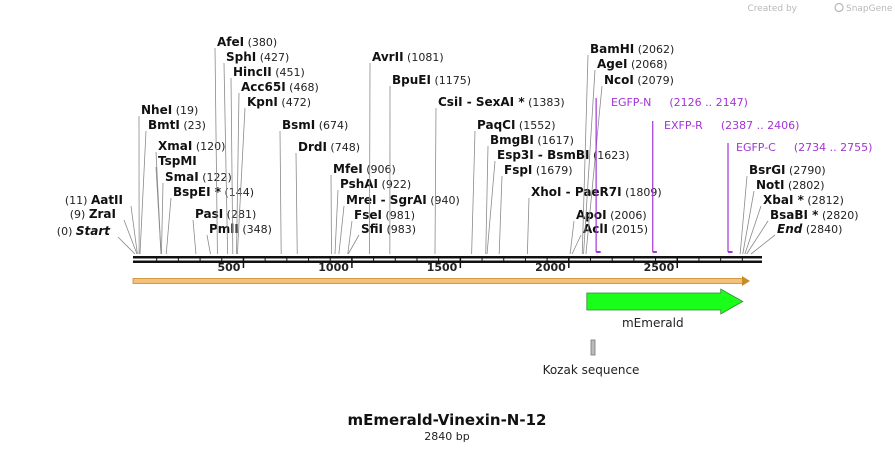 This screenshot has height=451, width=895. I want to click on site-bsrgi: BsrGI (2790), so click(782, 209).